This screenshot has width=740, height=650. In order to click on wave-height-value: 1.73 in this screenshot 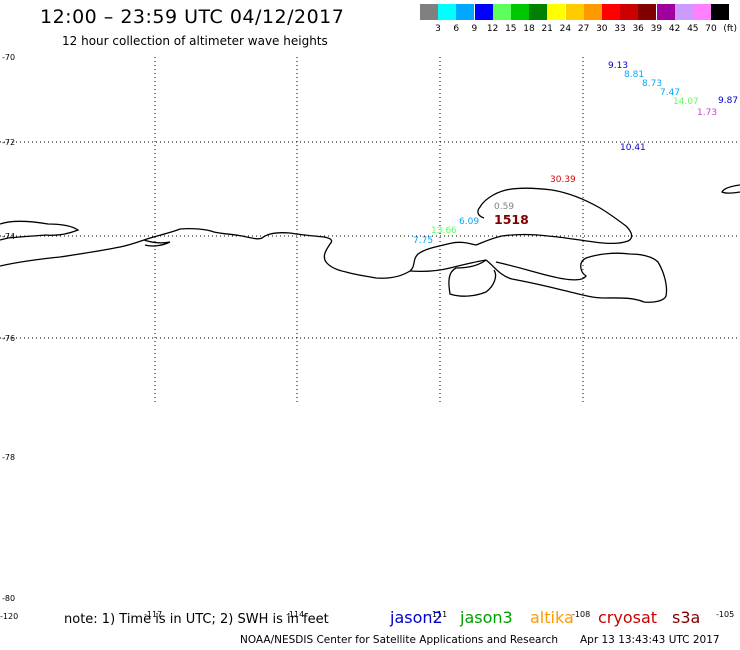, I will do `click(707, 113)`.